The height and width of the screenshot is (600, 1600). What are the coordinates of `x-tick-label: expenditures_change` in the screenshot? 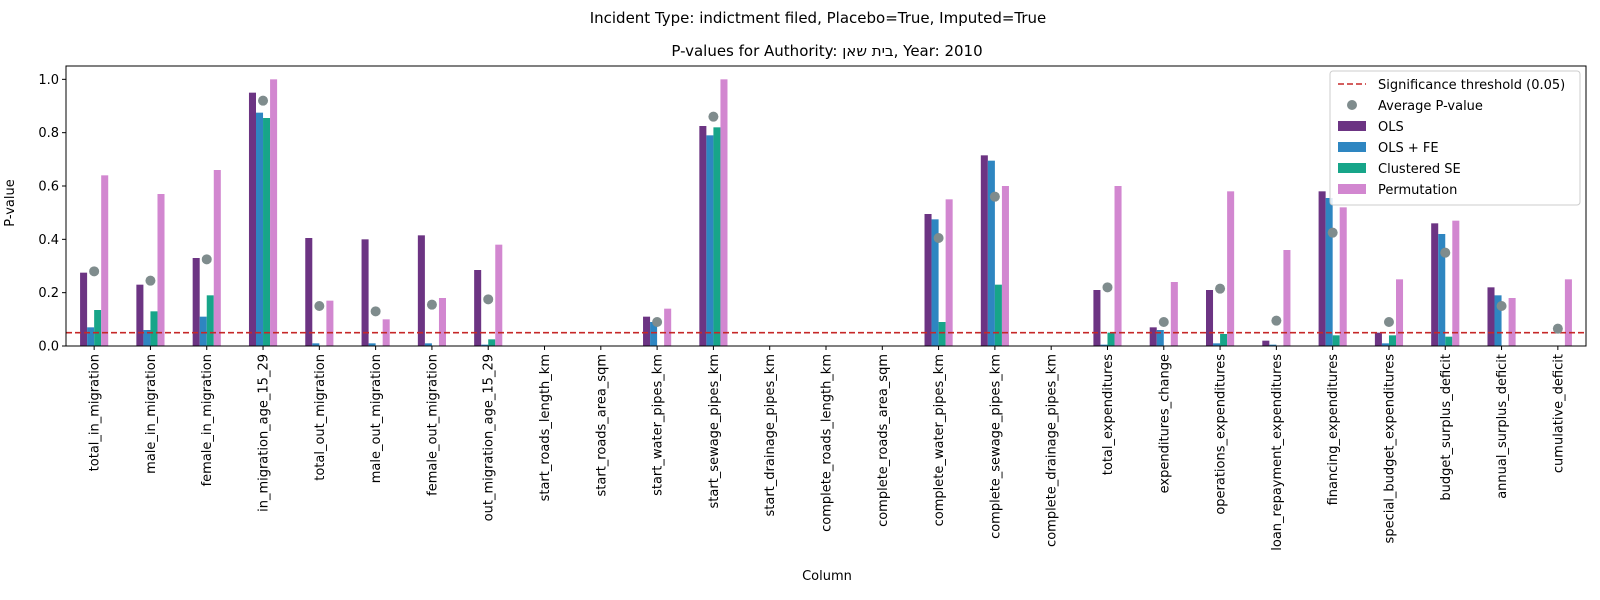 It's located at (1164, 423).